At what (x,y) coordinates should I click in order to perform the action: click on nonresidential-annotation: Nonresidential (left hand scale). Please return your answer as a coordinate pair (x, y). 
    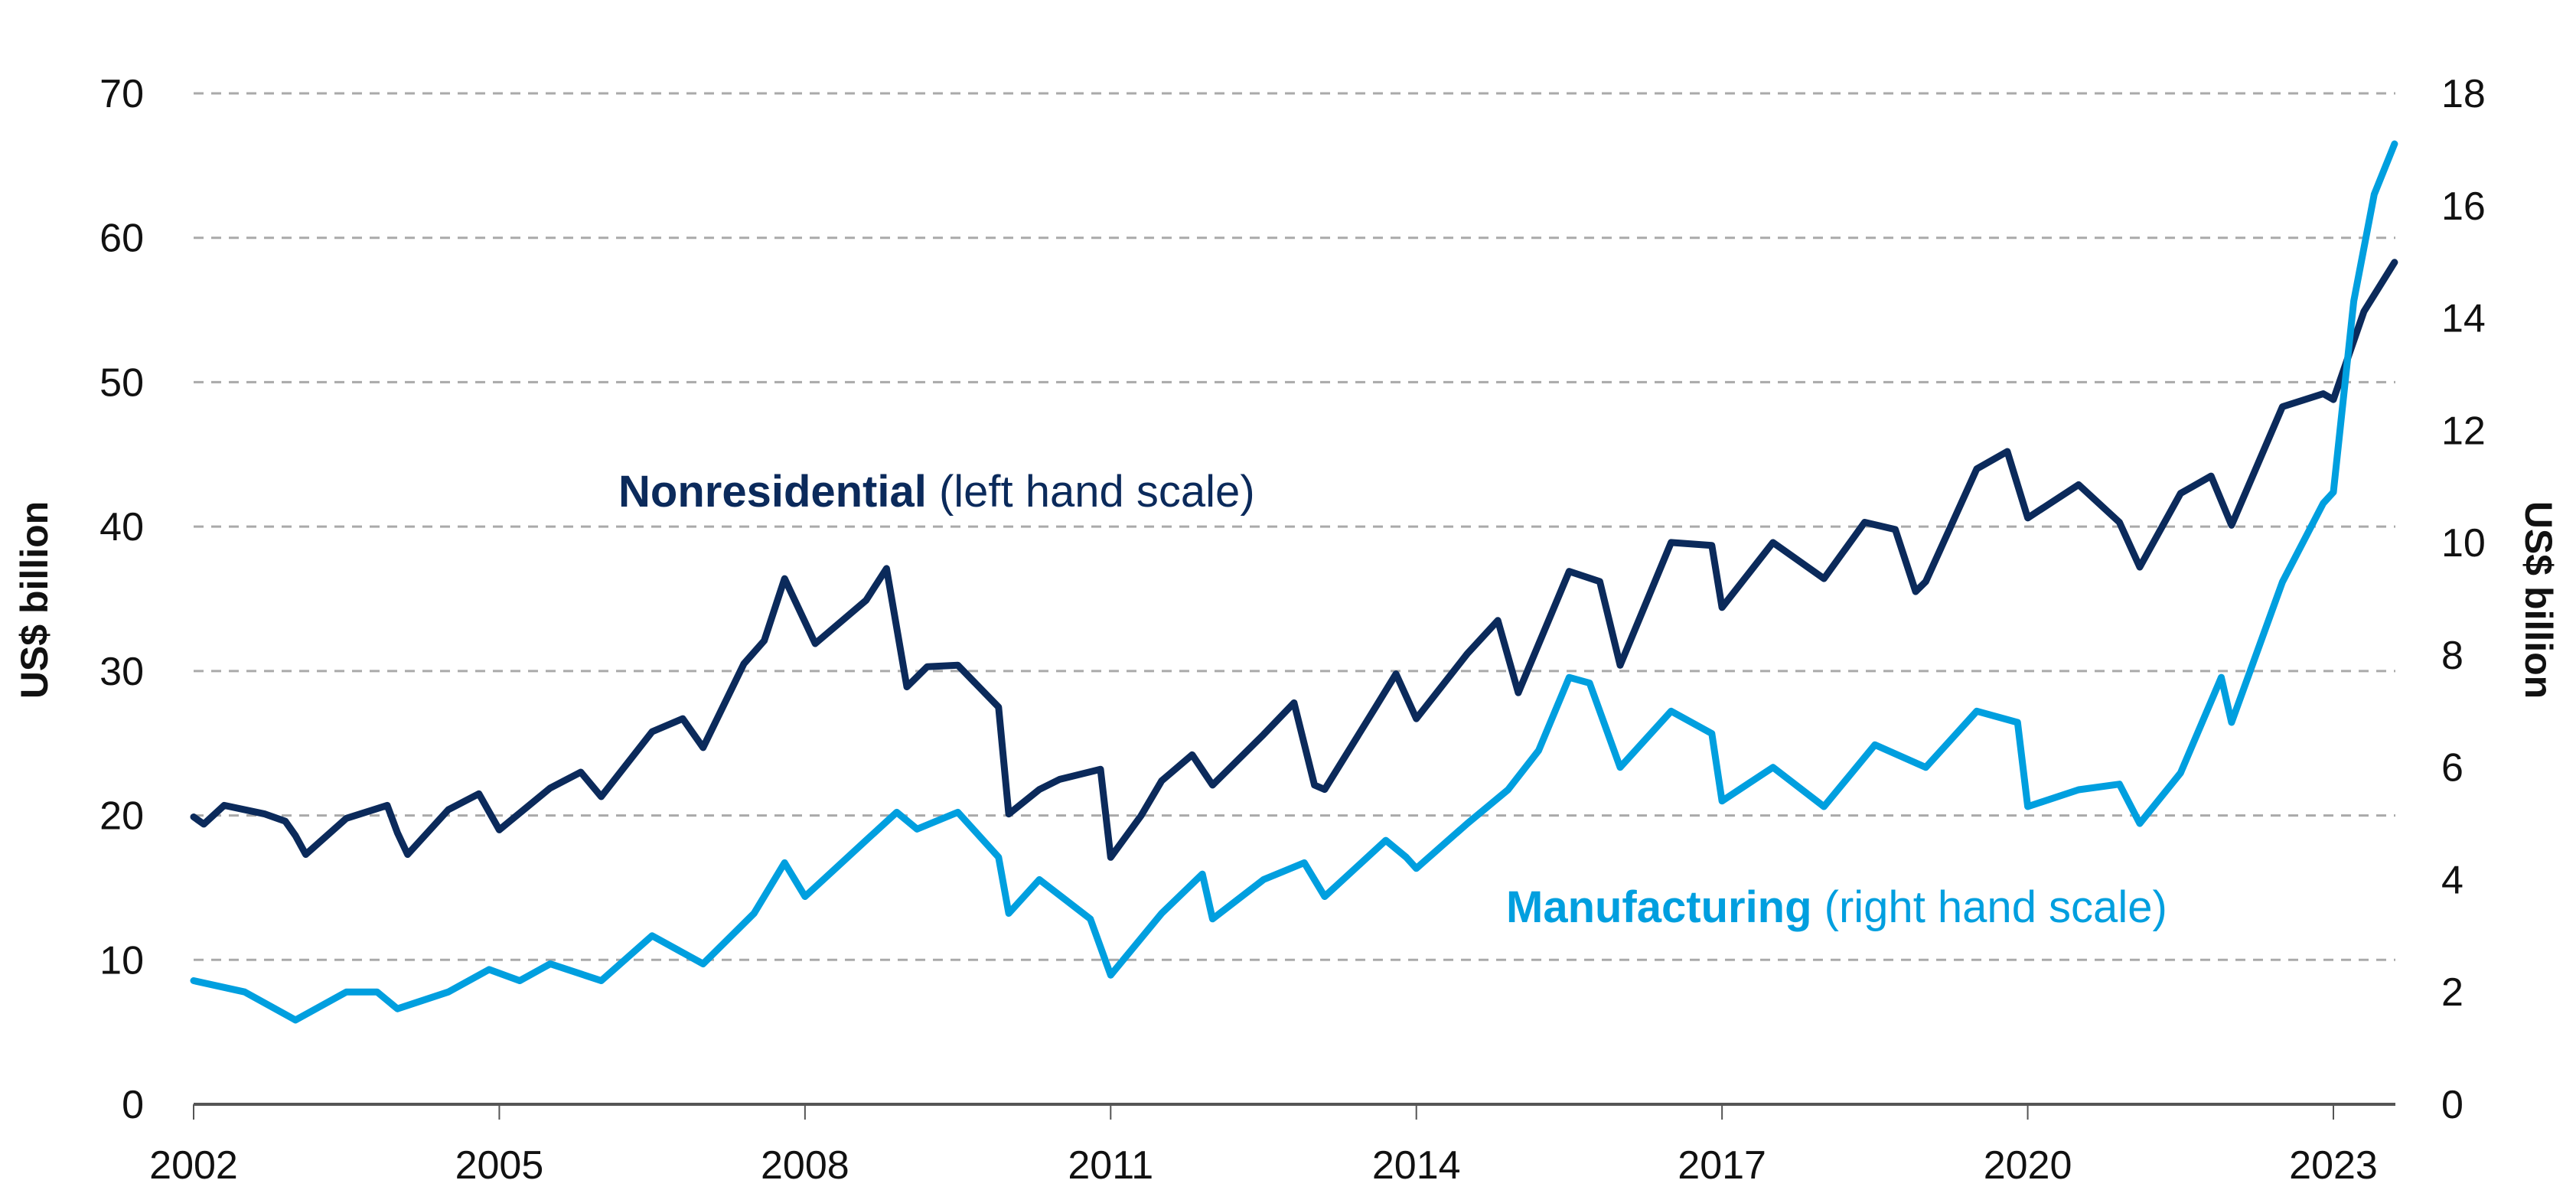
    Looking at the image, I should click on (936, 492).